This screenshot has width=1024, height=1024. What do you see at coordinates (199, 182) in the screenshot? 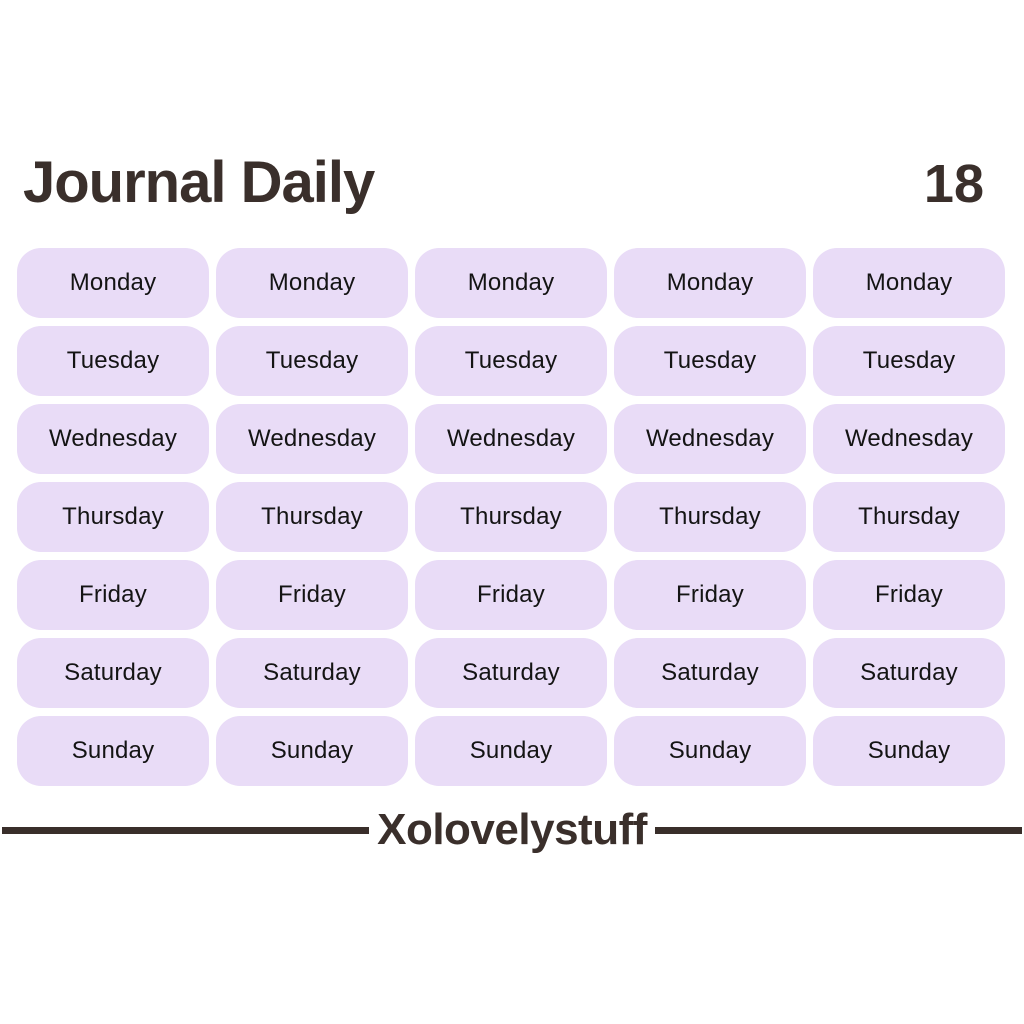
I see `page-title: Journal Daily` at bounding box center [199, 182].